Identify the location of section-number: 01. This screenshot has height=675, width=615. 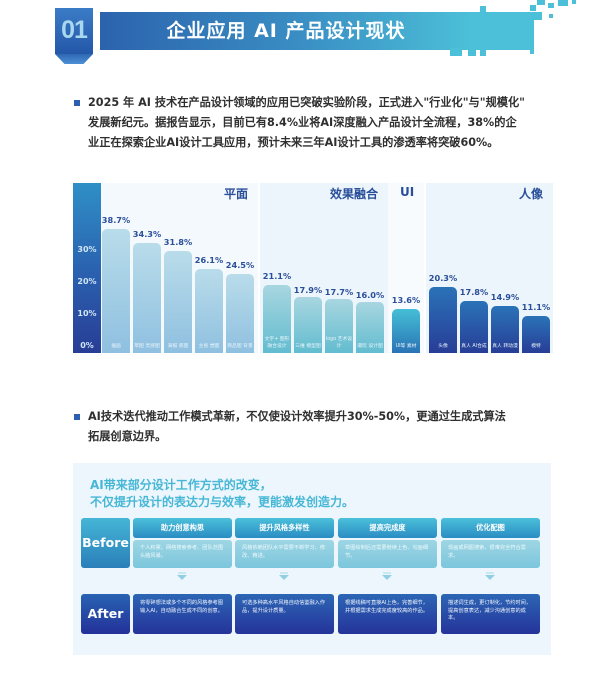
(74, 30).